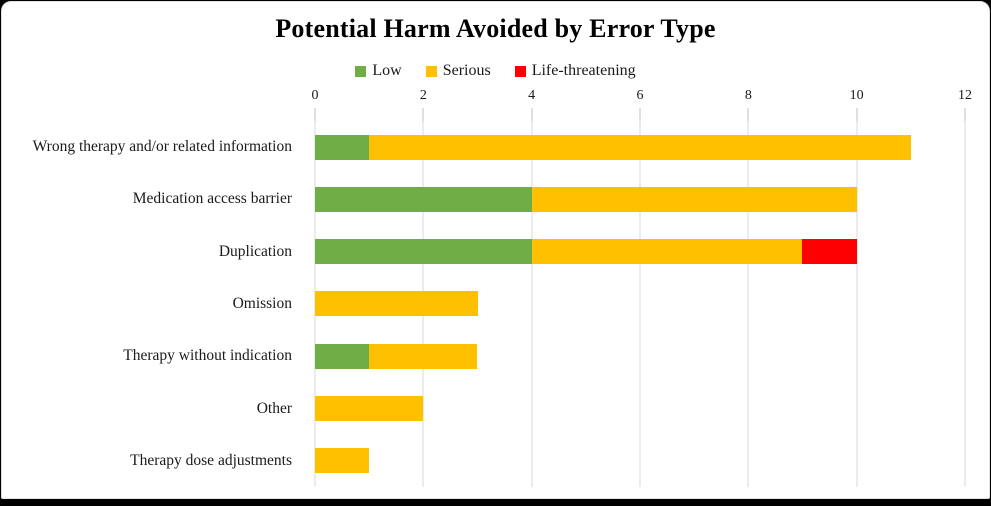 This screenshot has height=506, width=991. What do you see at coordinates (274, 408) in the screenshot?
I see `category-label: Other` at bounding box center [274, 408].